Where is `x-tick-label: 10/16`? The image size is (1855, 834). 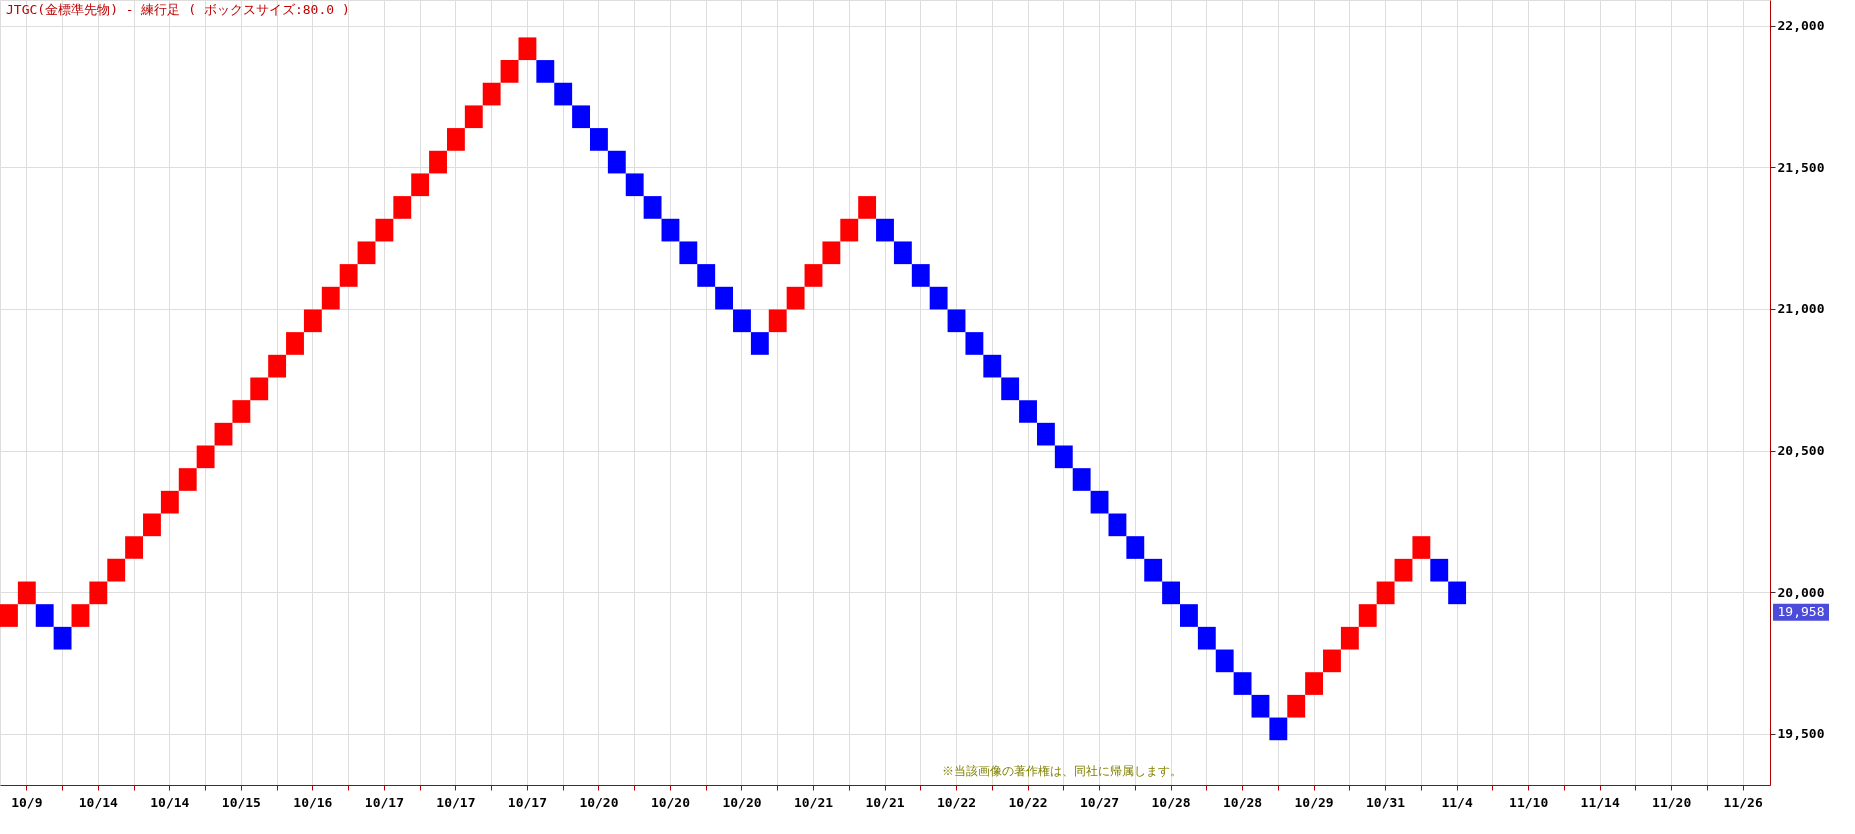
x-tick-label: 10/16 is located at coordinates (313, 802).